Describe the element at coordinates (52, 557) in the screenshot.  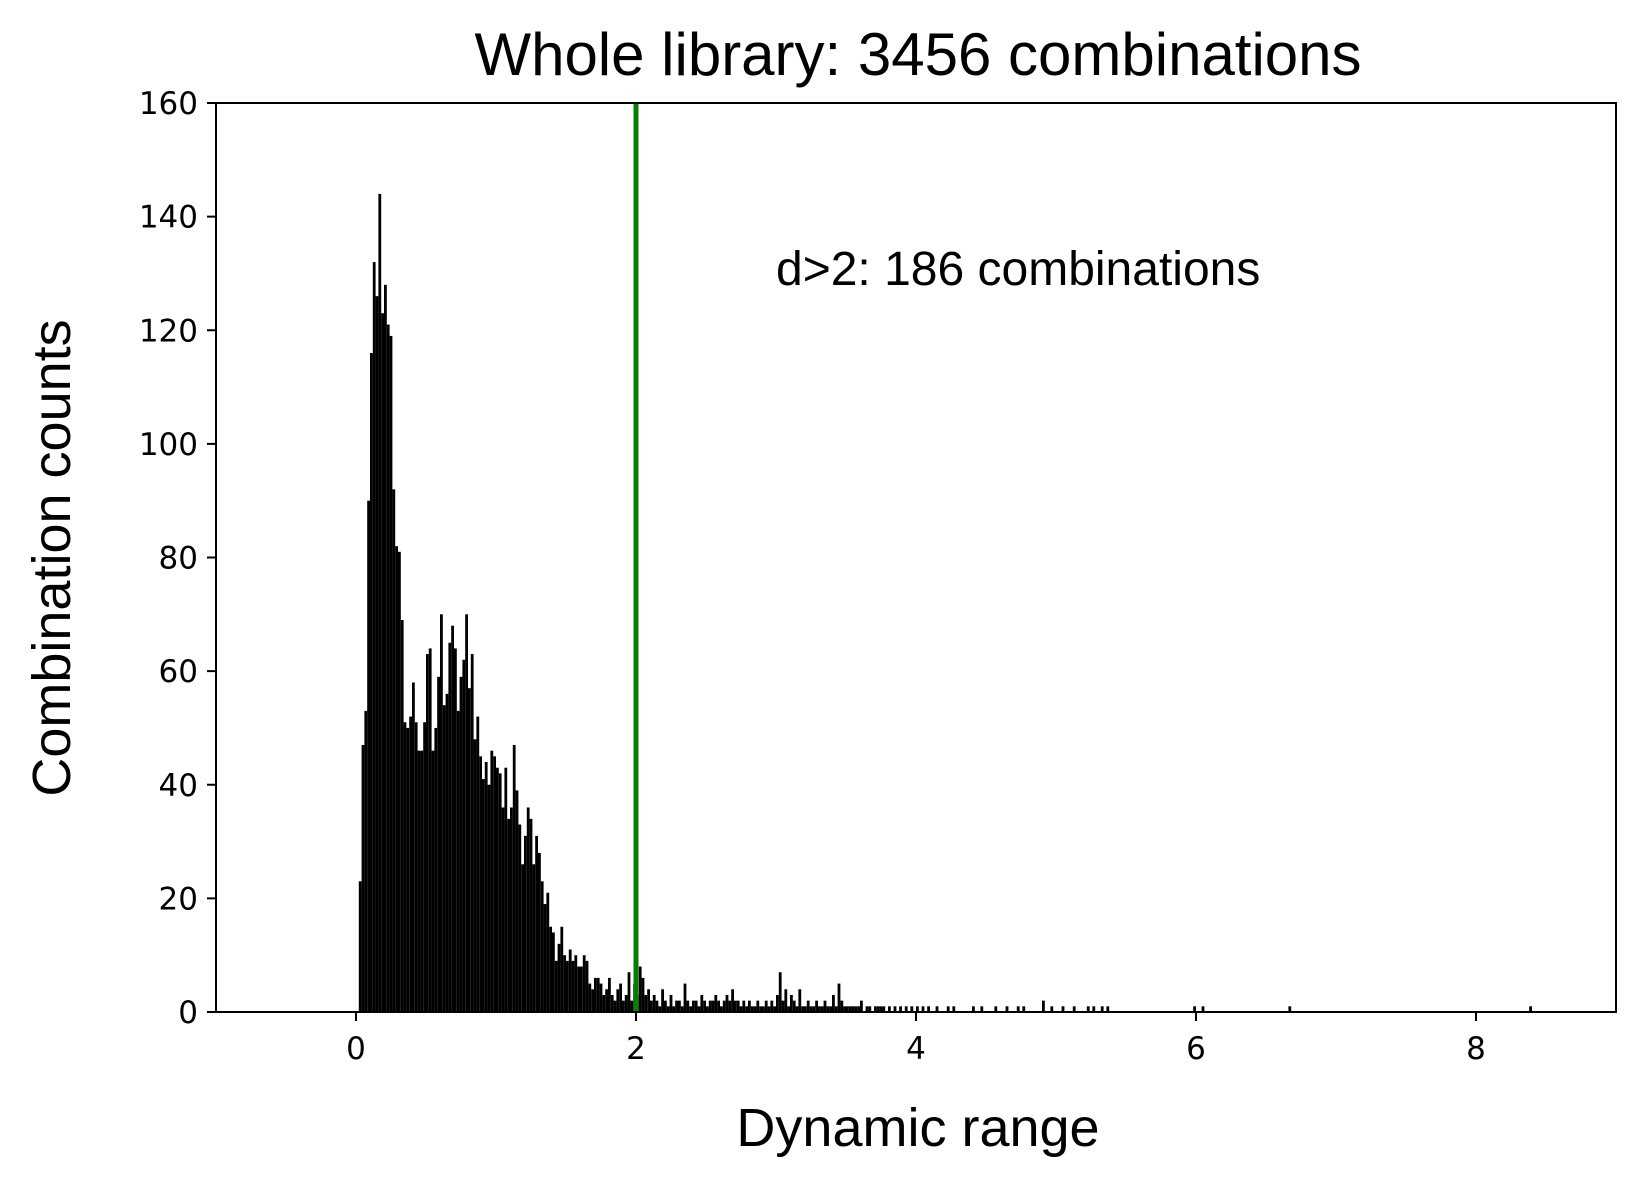
I see `y-axis-label: Combination counts` at that location.